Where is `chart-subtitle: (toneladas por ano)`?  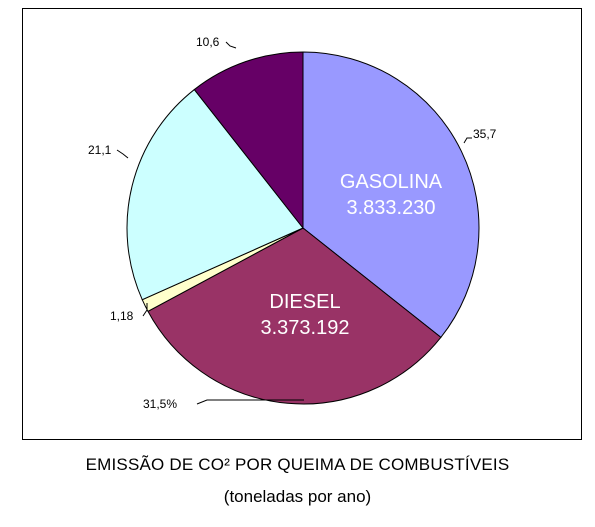 chart-subtitle: (toneladas por ano) is located at coordinates (297, 496).